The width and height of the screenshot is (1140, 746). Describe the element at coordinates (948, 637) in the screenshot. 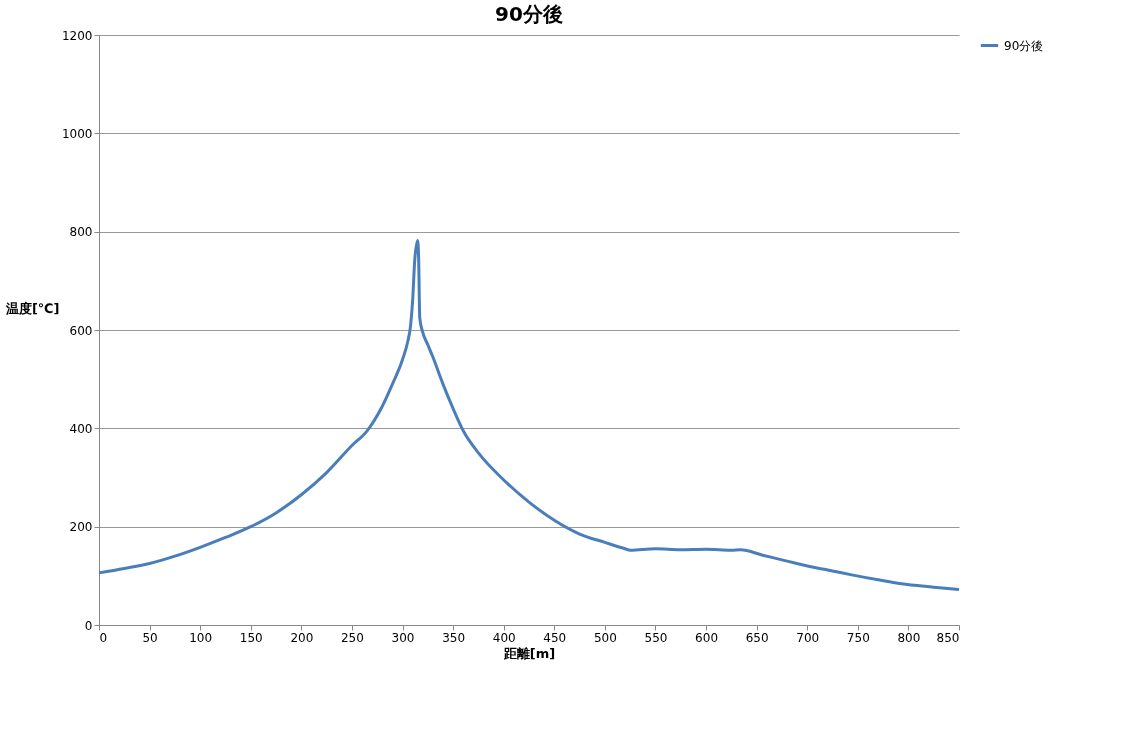

I see `x-tick-label: 850` at that location.